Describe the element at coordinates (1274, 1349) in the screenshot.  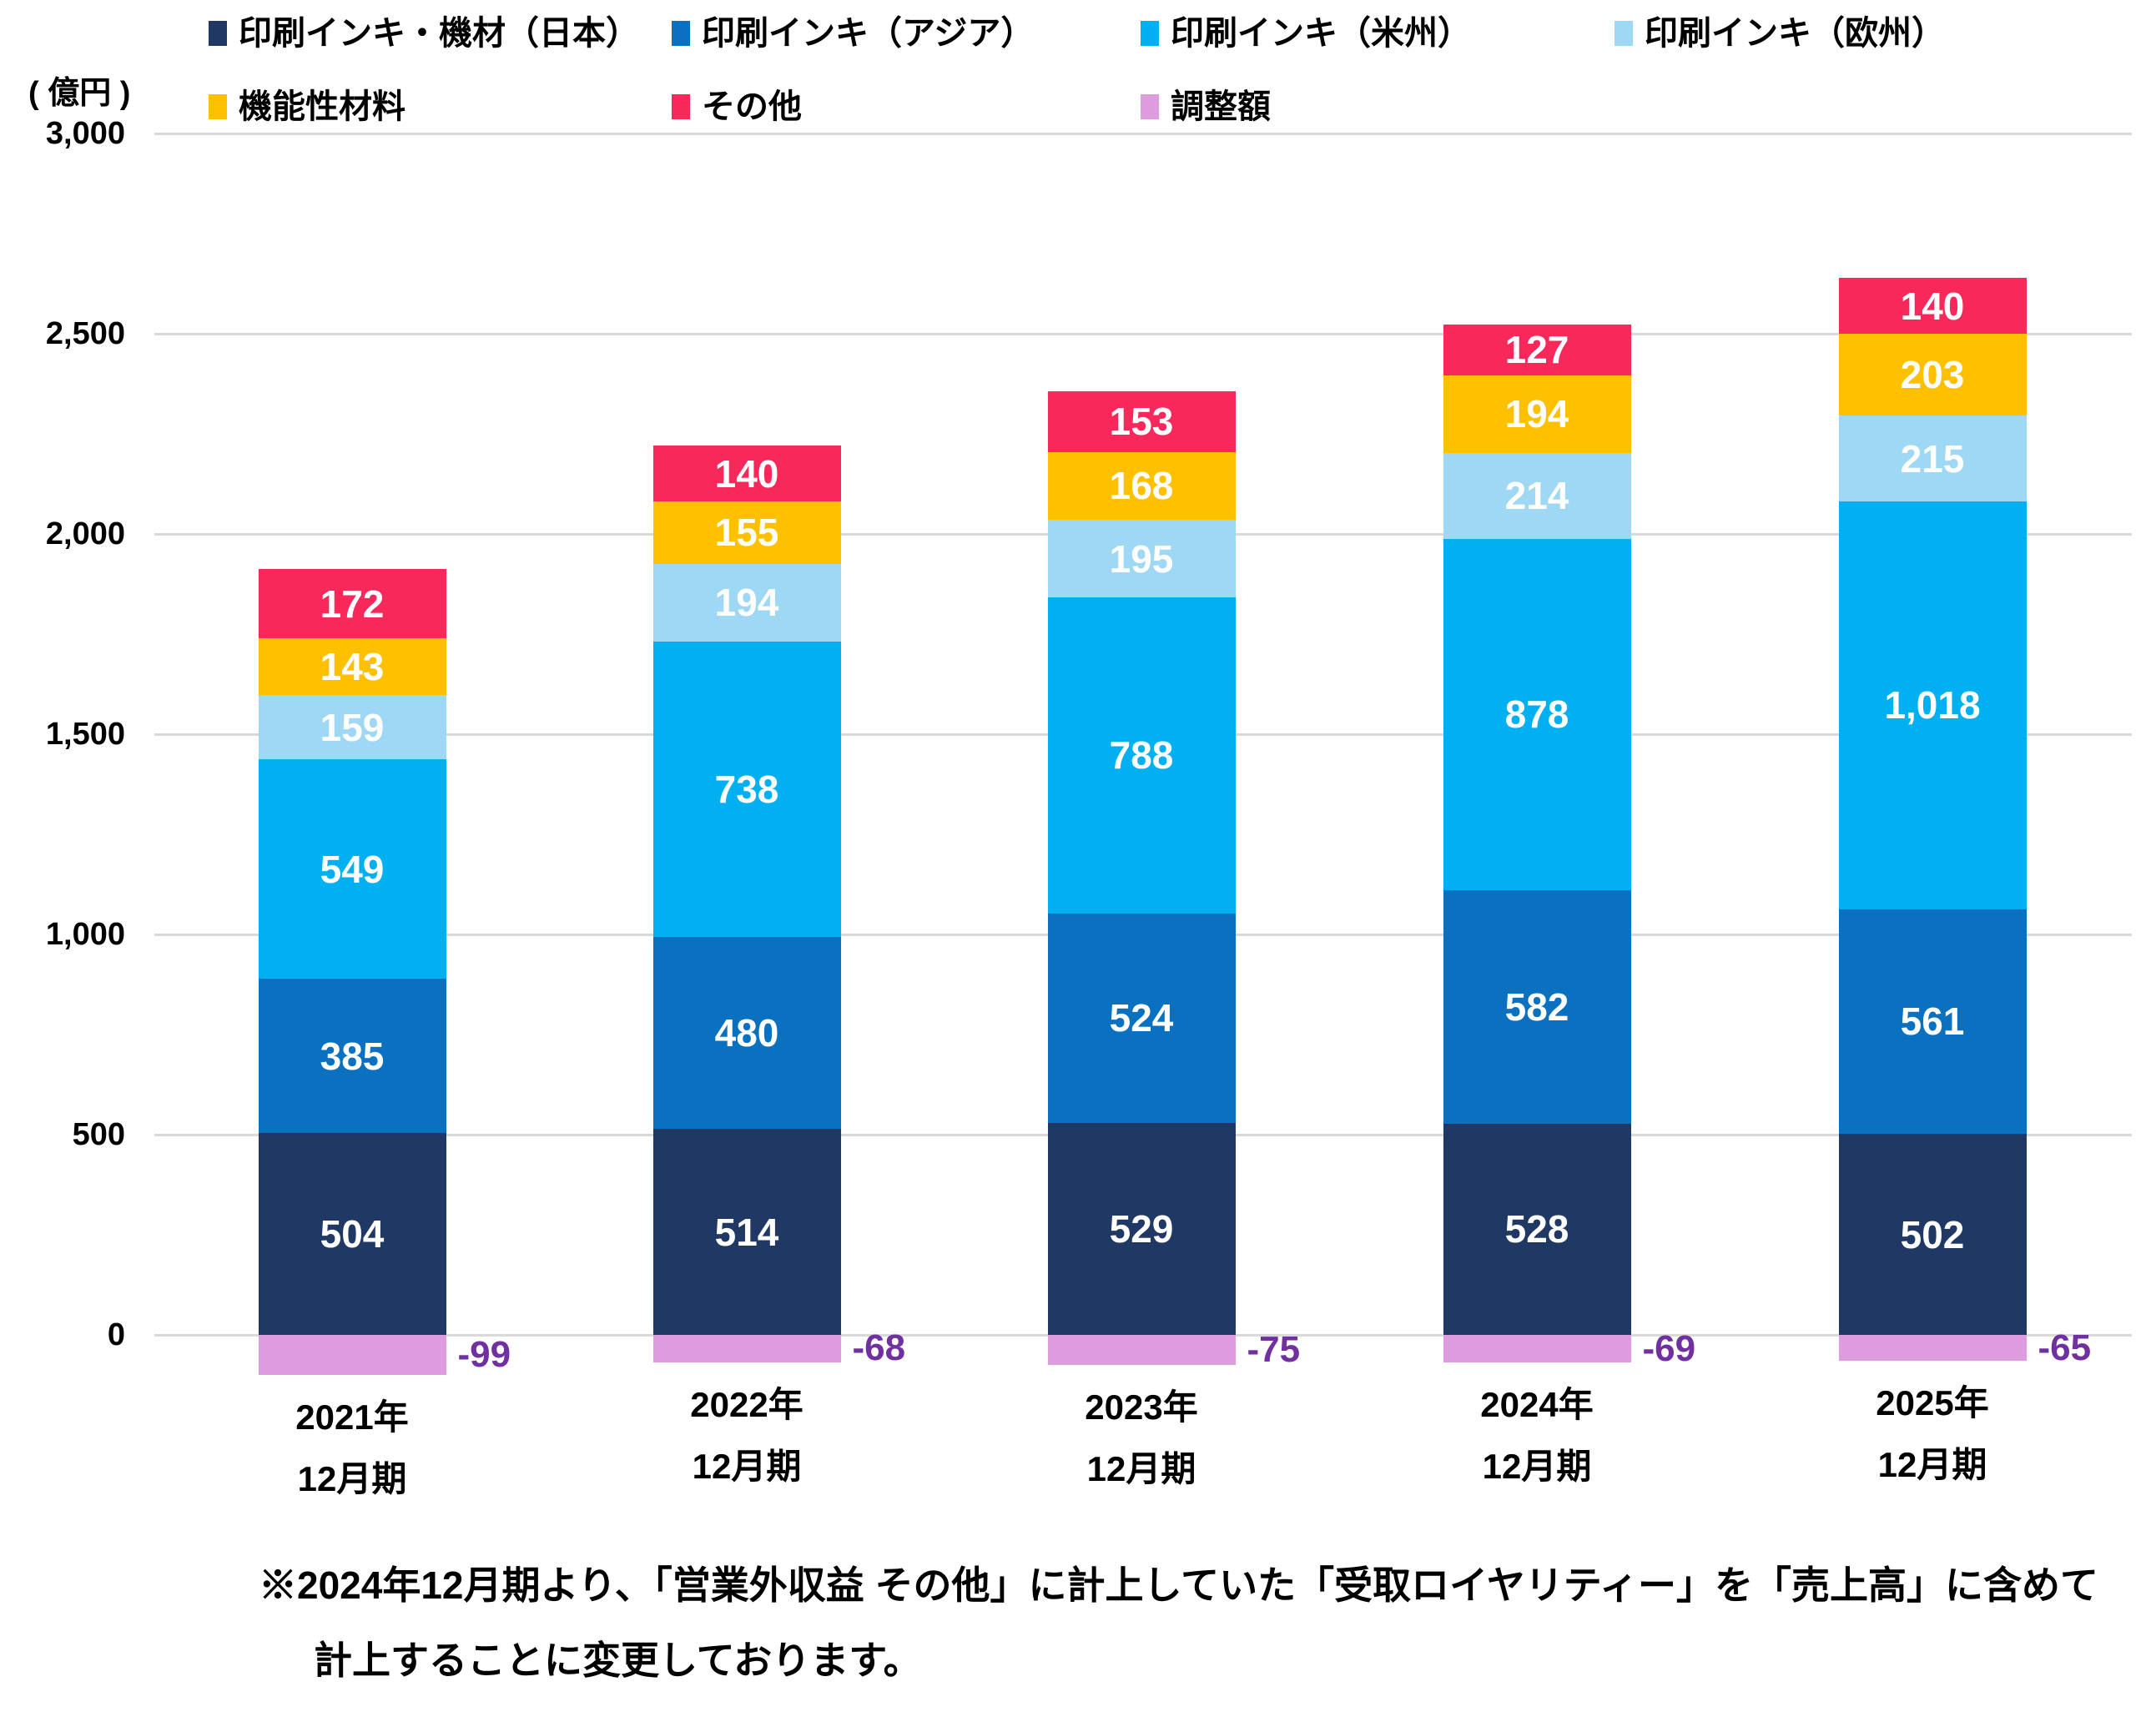
I see `bar-negative-value-label: -75` at that location.